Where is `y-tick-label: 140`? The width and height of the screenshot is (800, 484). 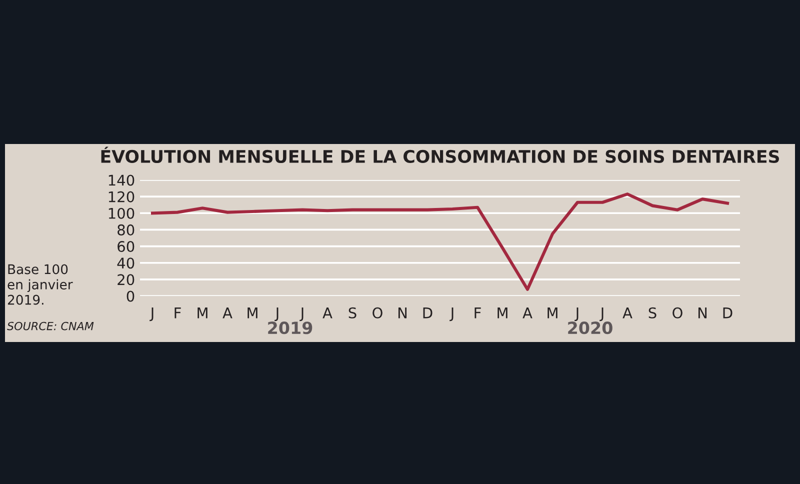
y-tick-label: 140 is located at coordinates (121, 180).